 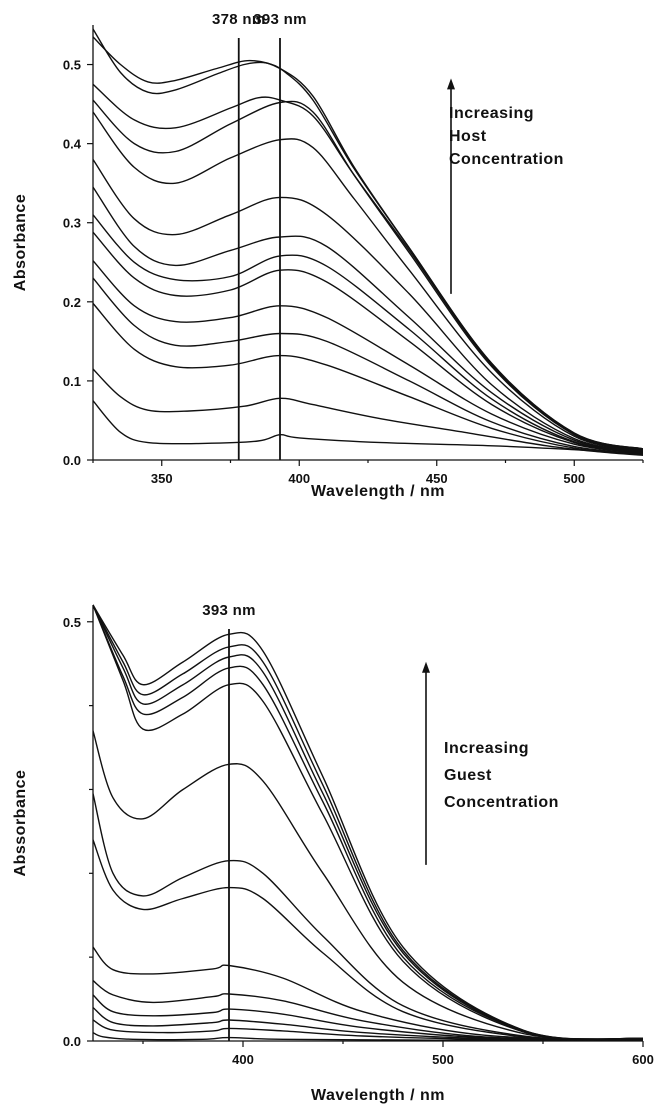 What do you see at coordinates (468, 775) in the screenshot?
I see `annotation-line-2: Guest` at bounding box center [468, 775].